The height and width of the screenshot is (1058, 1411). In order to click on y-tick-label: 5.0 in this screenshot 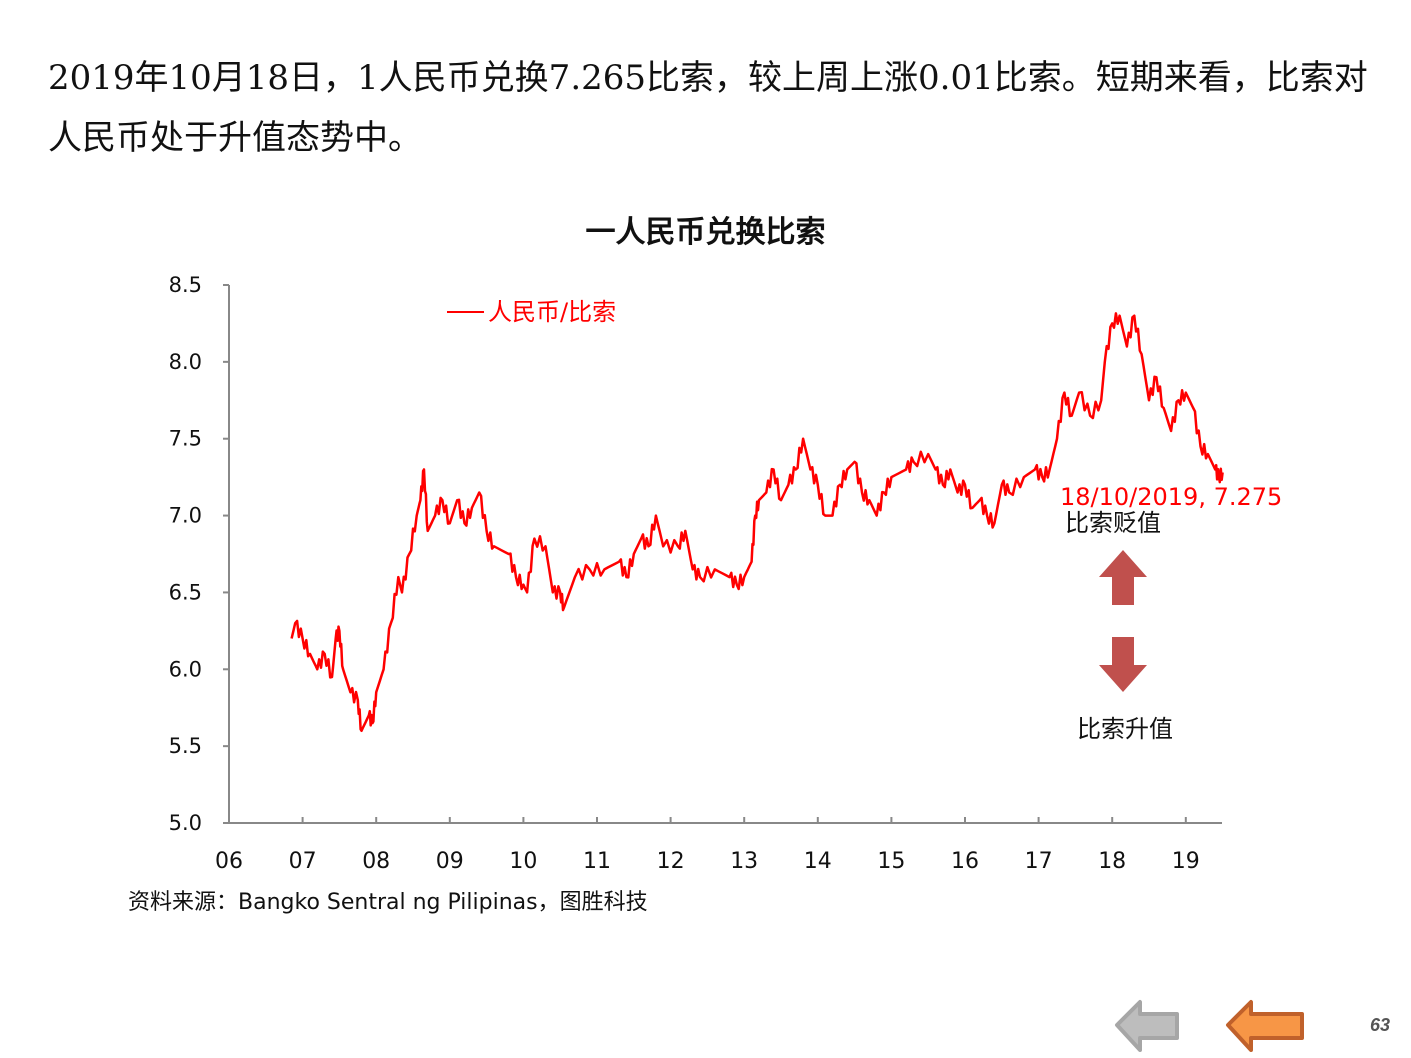, I will do `click(185, 823)`.